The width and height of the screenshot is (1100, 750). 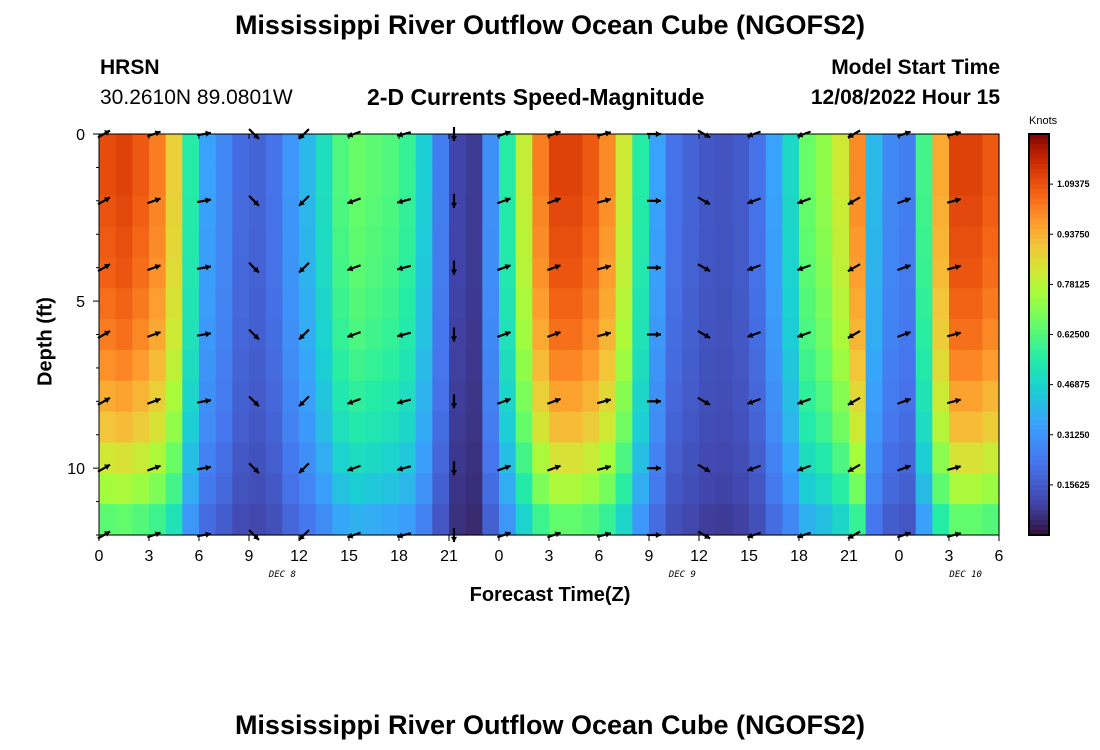 I want to click on x-tick-label: 0, so click(x=899, y=556).